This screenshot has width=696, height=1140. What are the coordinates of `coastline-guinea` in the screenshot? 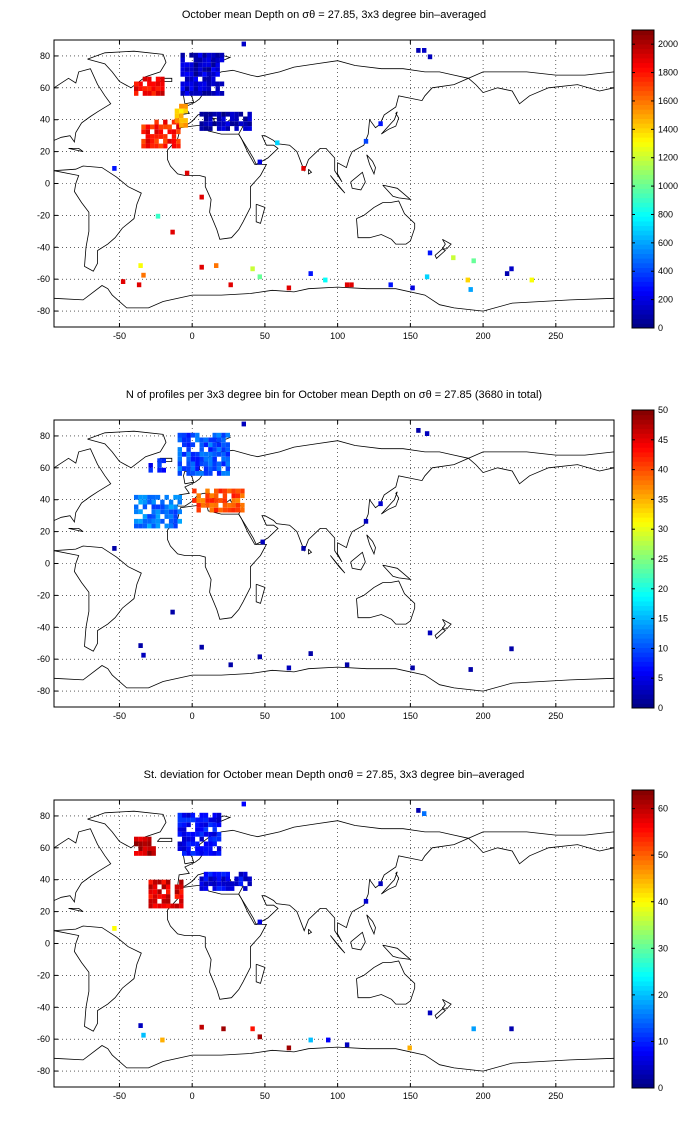 It's located at (397, 572).